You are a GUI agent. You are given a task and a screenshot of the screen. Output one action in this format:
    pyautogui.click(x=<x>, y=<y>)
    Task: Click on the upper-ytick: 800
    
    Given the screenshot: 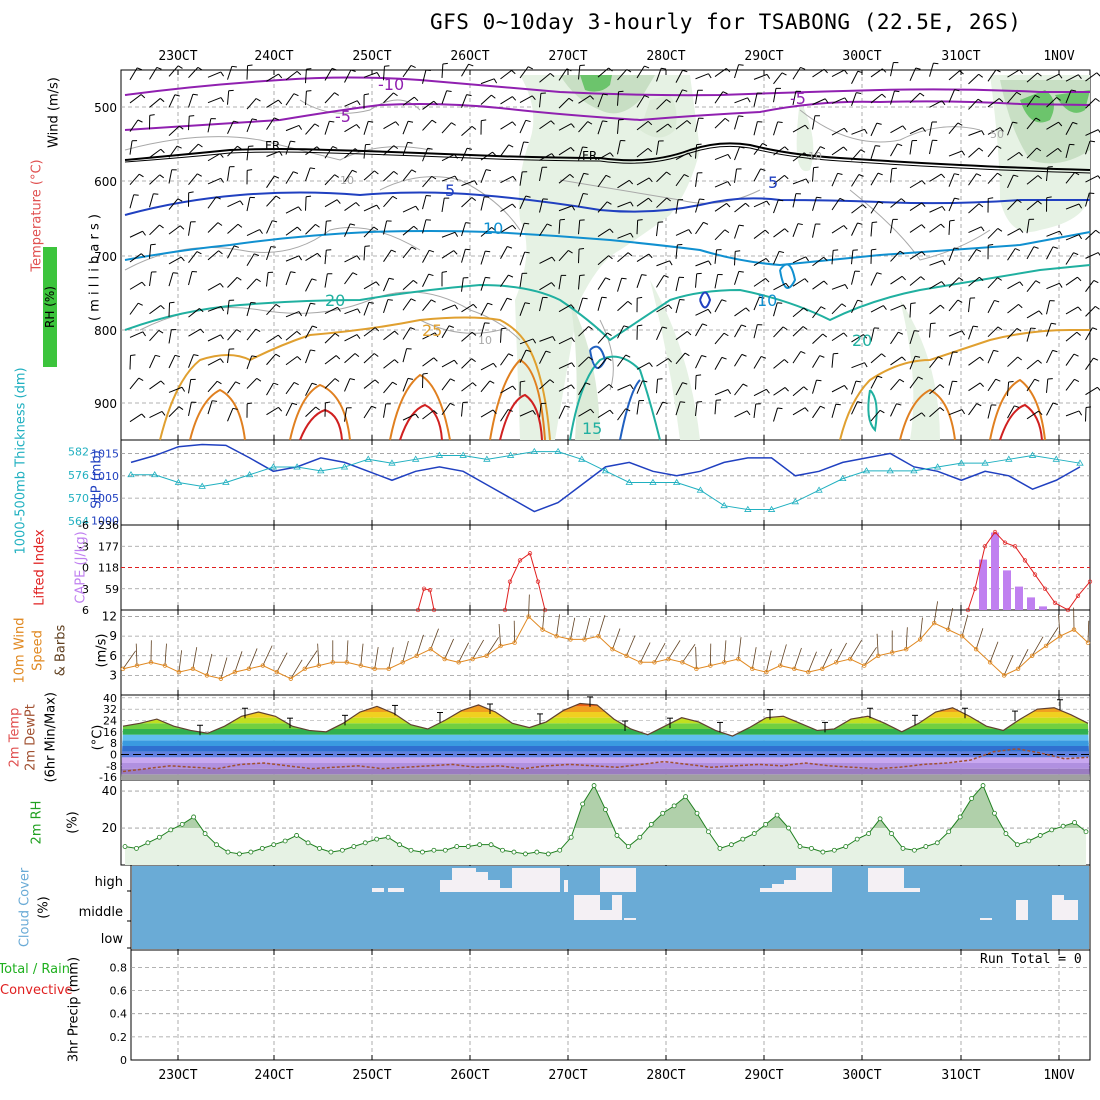 What is the action you would take?
    pyautogui.click(x=105, y=331)
    